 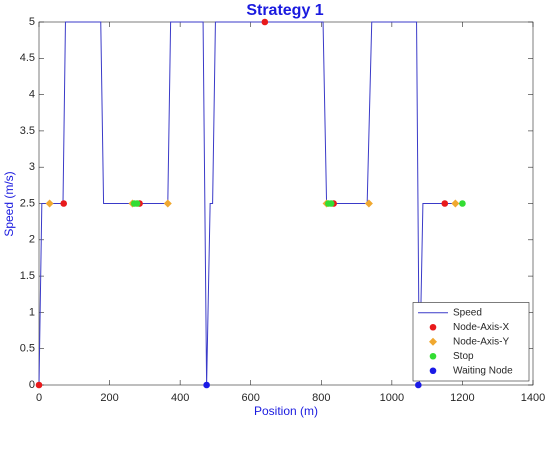 What do you see at coordinates (109, 398) in the screenshot?
I see `x-tick-label: 200` at bounding box center [109, 398].